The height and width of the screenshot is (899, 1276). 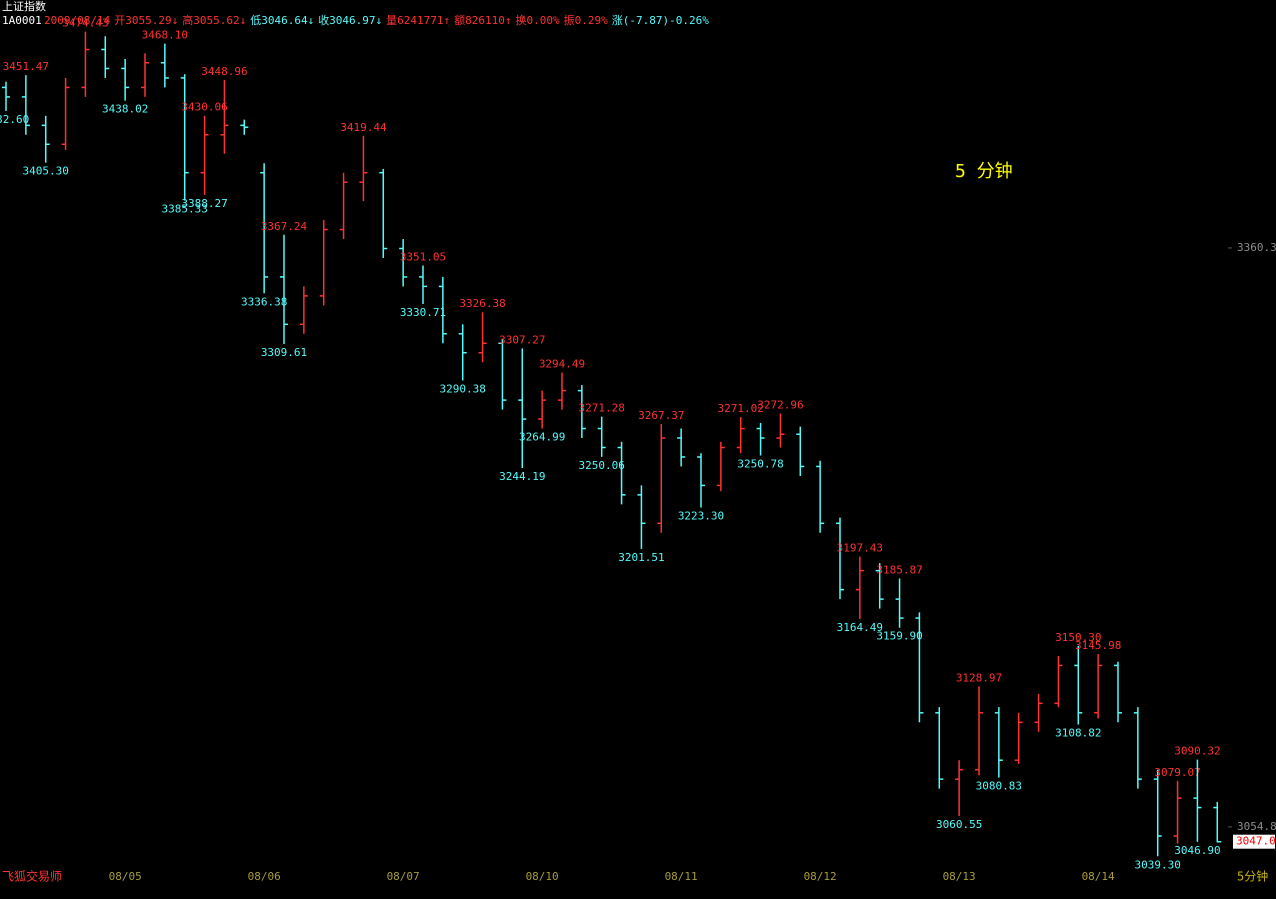 What do you see at coordinates (586, 20) in the screenshot?
I see `quote-field: 振0.29%` at bounding box center [586, 20].